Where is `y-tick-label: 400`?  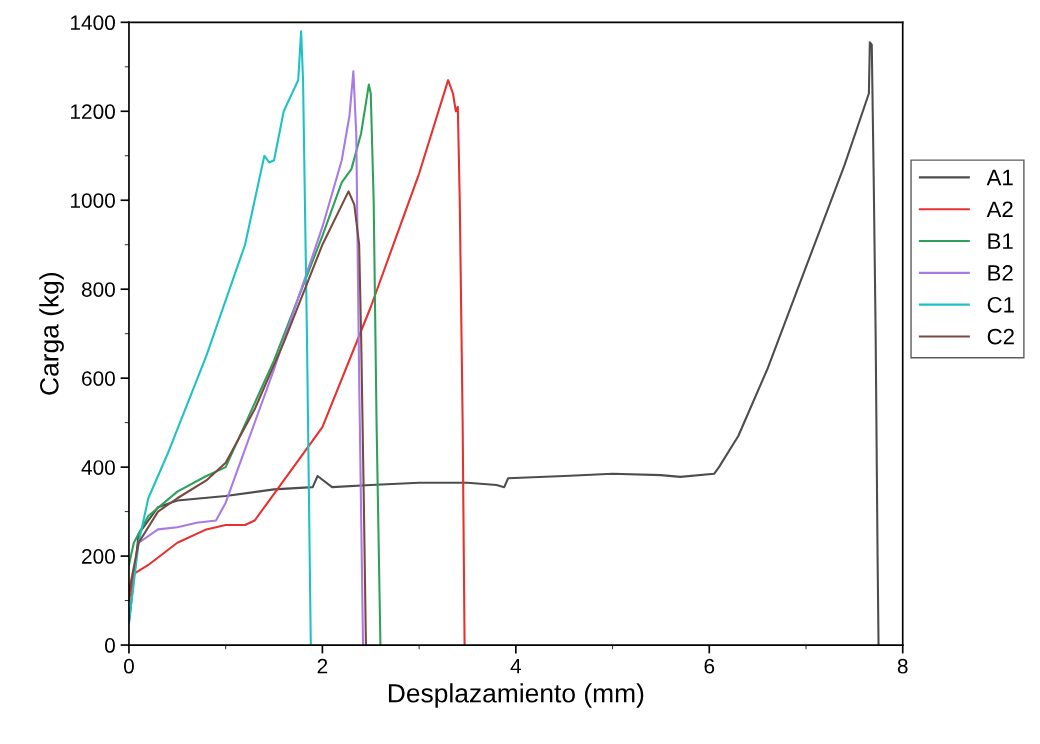
y-tick-label: 400 is located at coordinates (98, 467).